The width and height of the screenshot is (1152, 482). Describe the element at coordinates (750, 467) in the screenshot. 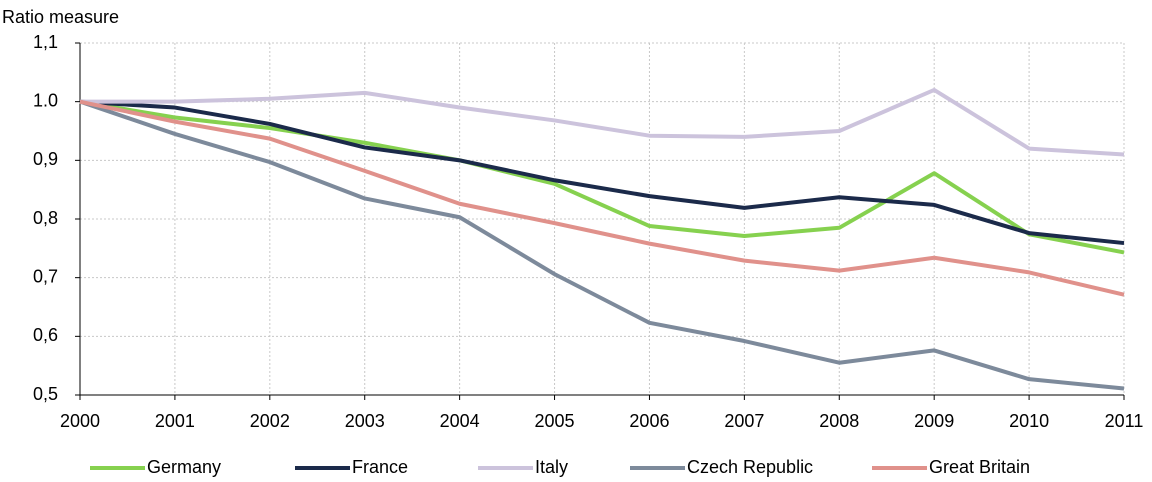

I see `legend-label: Czech Republic` at that location.